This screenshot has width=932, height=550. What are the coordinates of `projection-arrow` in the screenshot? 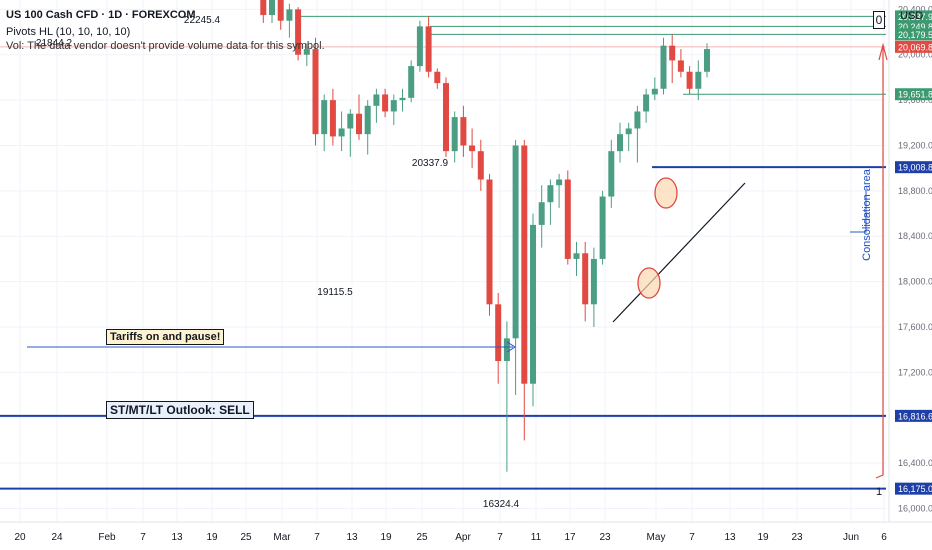 It's located at (883, 51).